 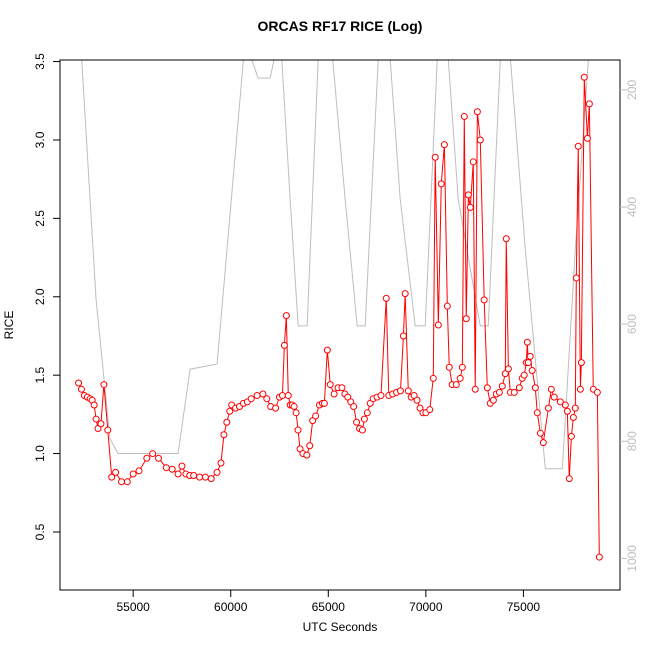 What do you see at coordinates (632, 324) in the screenshot?
I see `y2-tick-label: 600` at bounding box center [632, 324].